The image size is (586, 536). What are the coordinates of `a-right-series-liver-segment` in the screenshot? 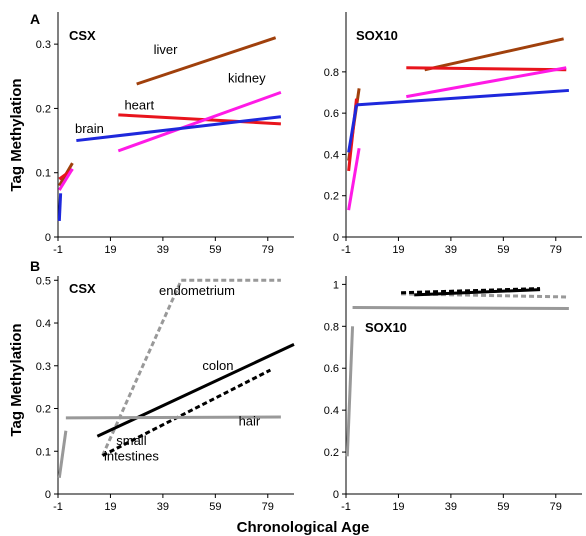 It's located at (494, 54).